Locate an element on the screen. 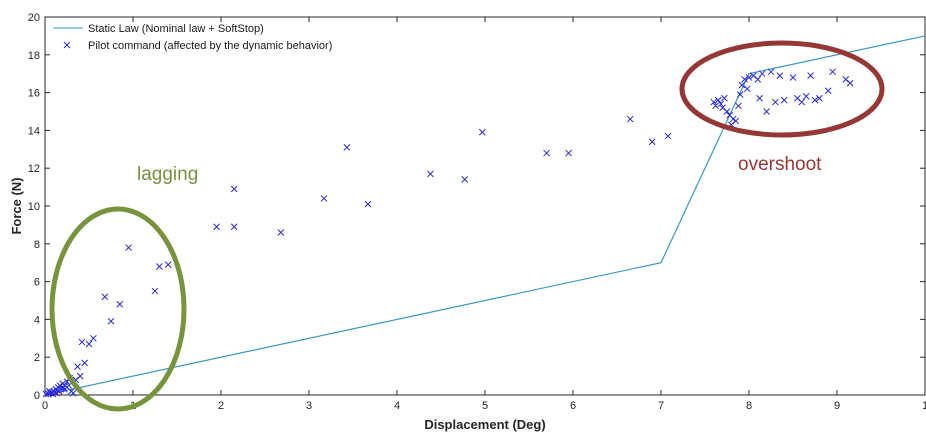 The height and width of the screenshot is (434, 926). x-tick-label: 5 is located at coordinates (485, 406).